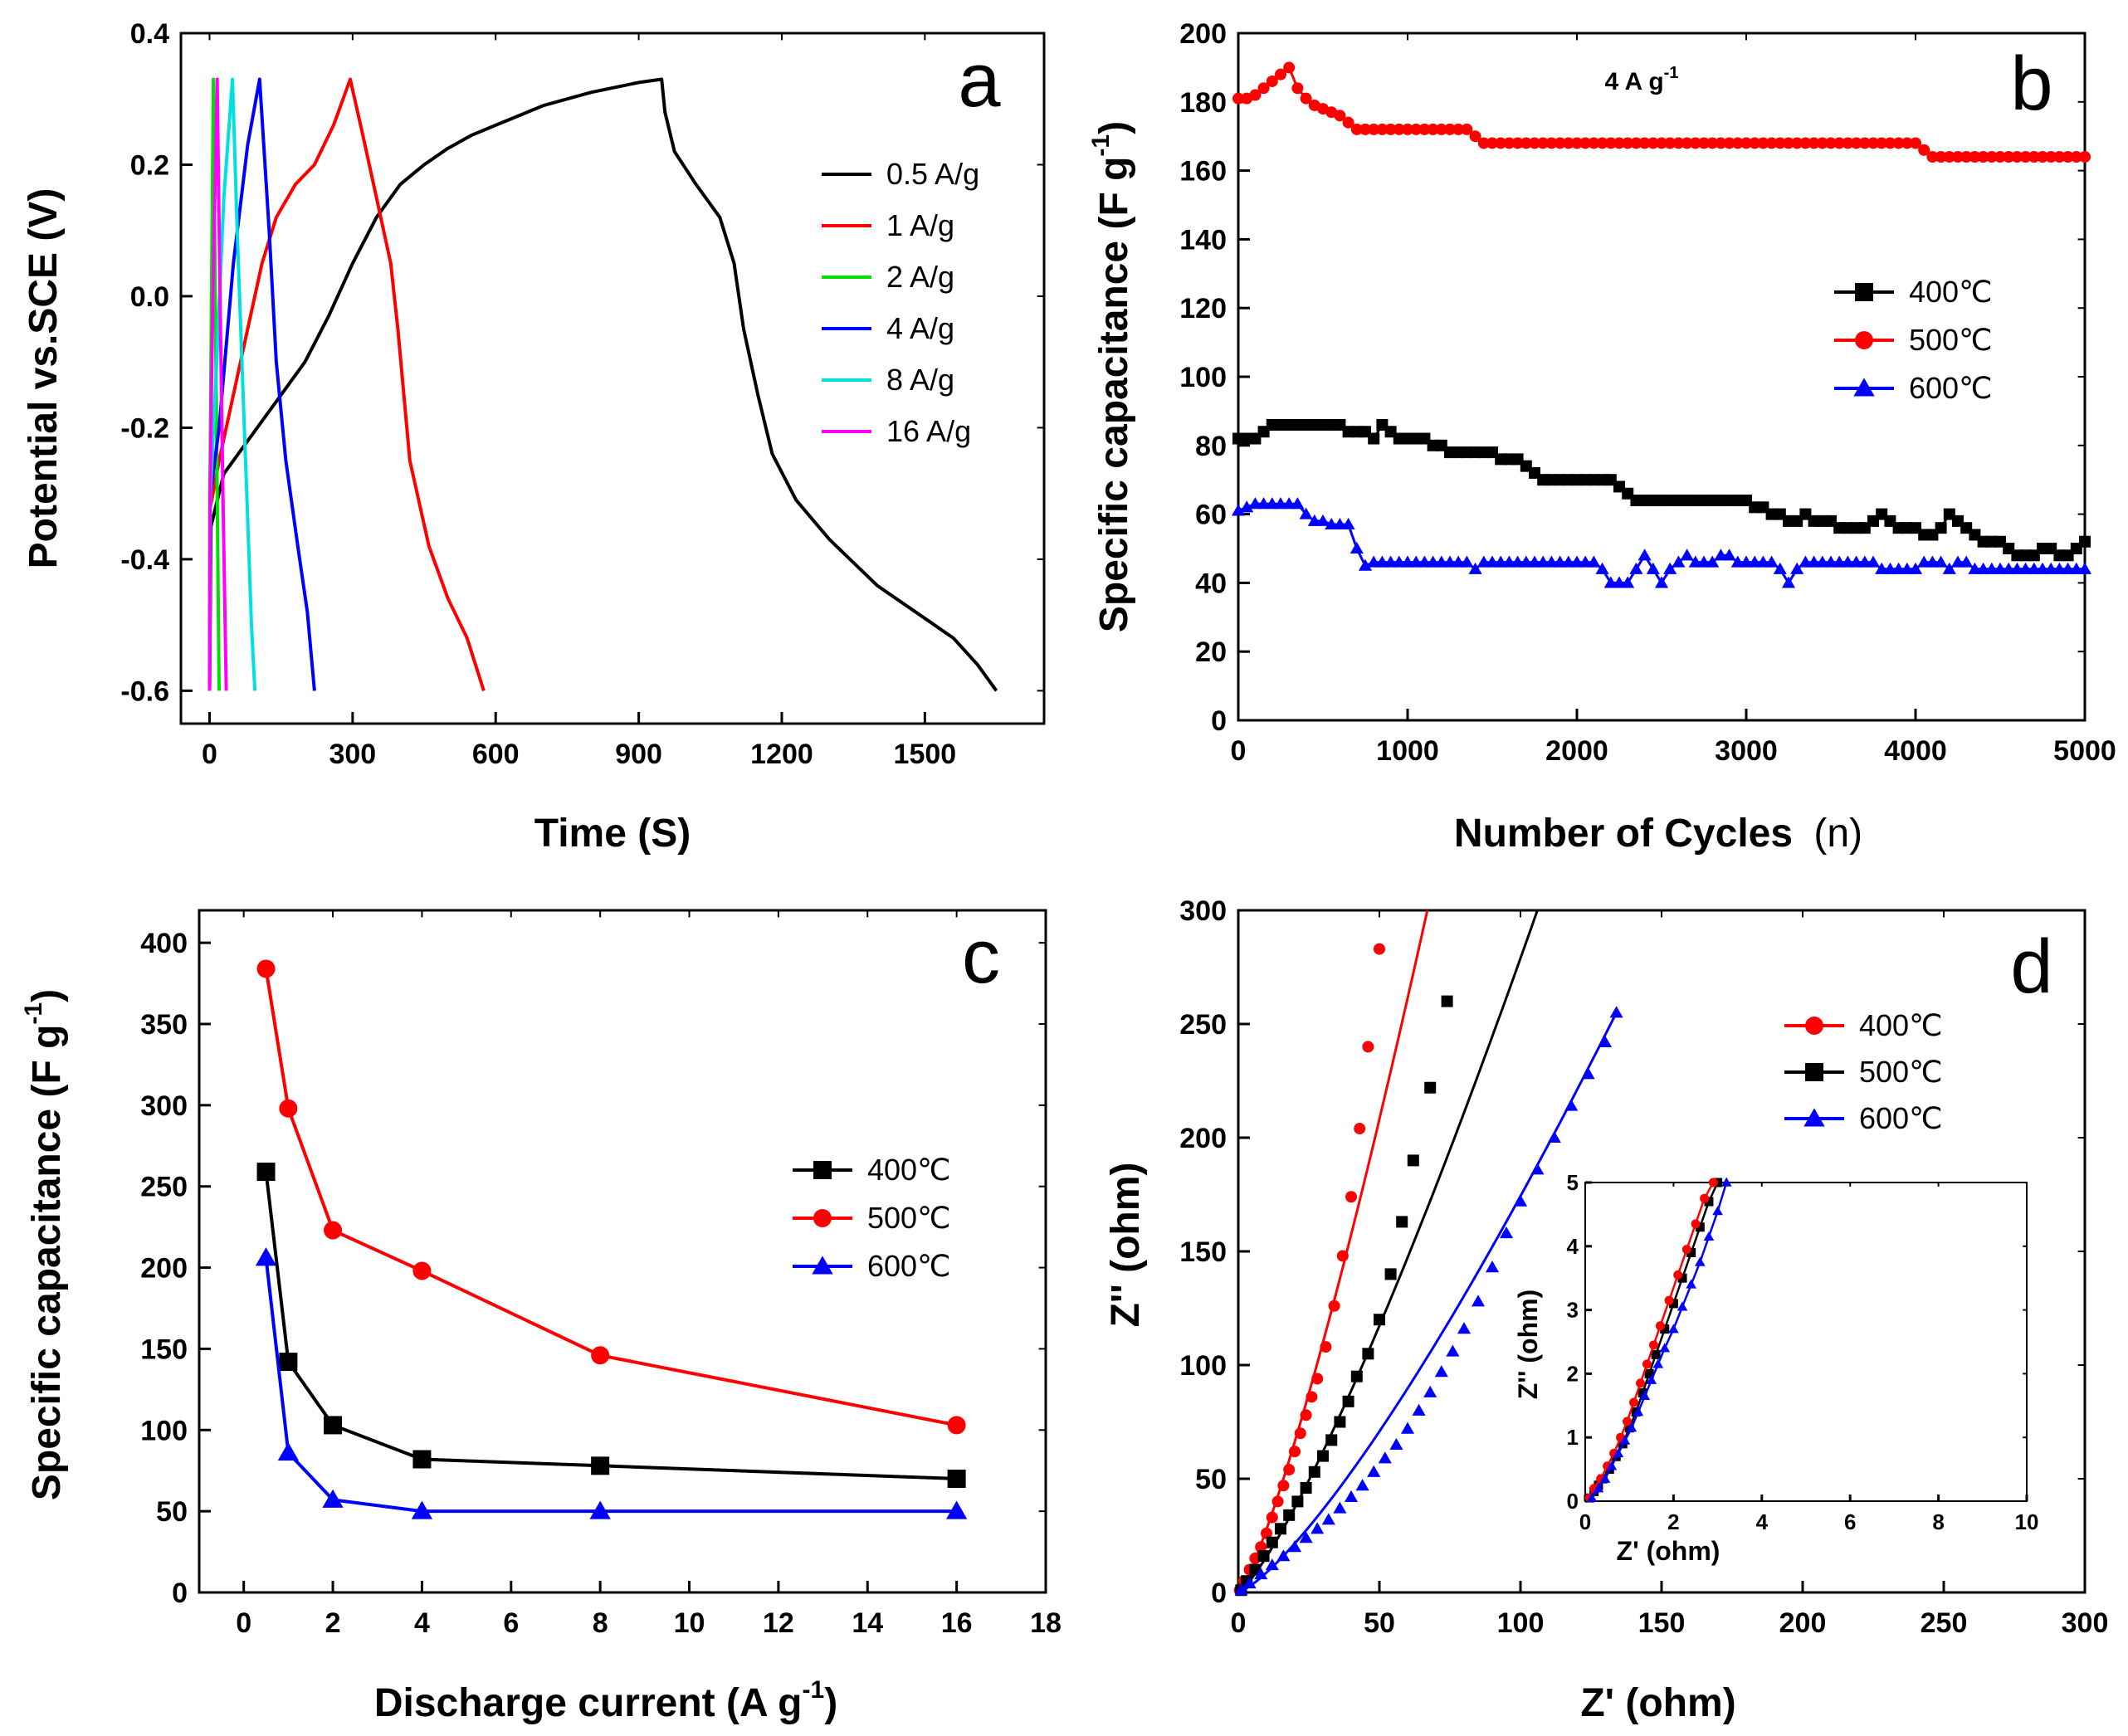 The image size is (2128, 1736). Describe the element at coordinates (1203, 172) in the screenshot. I see `panel-b-ytick-label-8: 160` at that location.